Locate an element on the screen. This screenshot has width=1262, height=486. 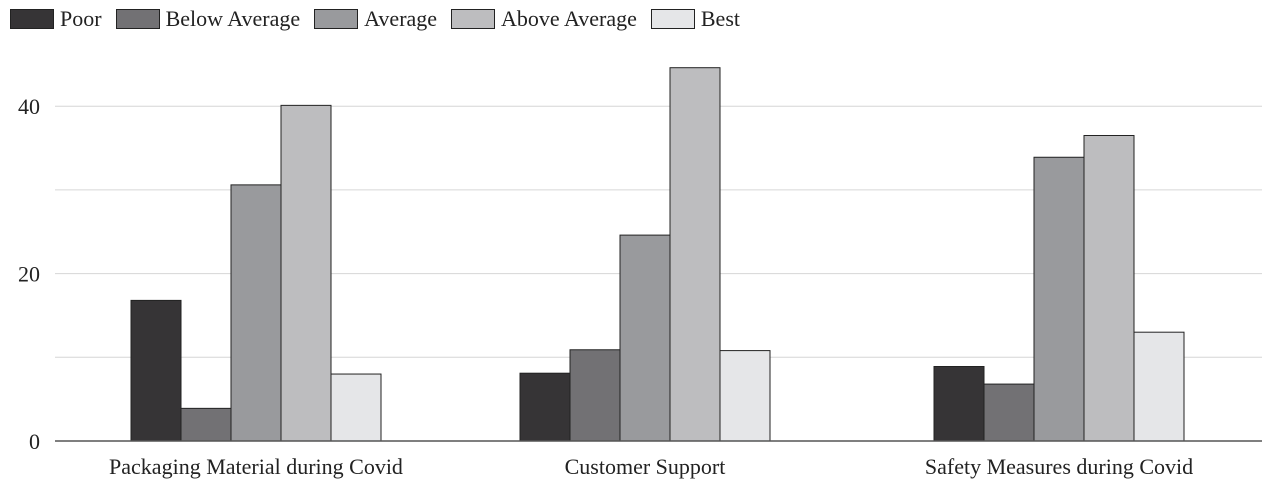
y-tick-label: 0 is located at coordinates (34, 441).